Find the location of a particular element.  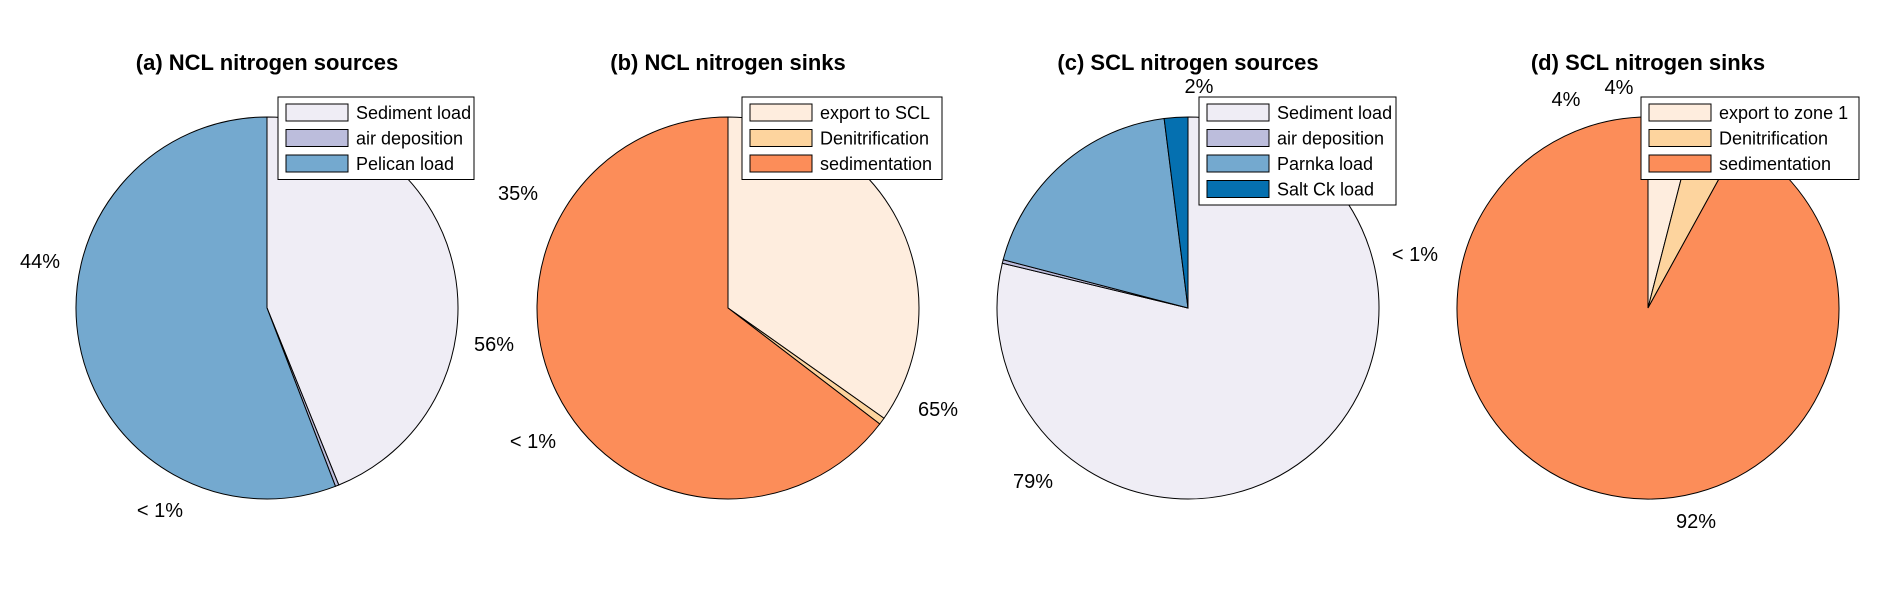

pie-percent-label: 79% is located at coordinates (1033, 482).